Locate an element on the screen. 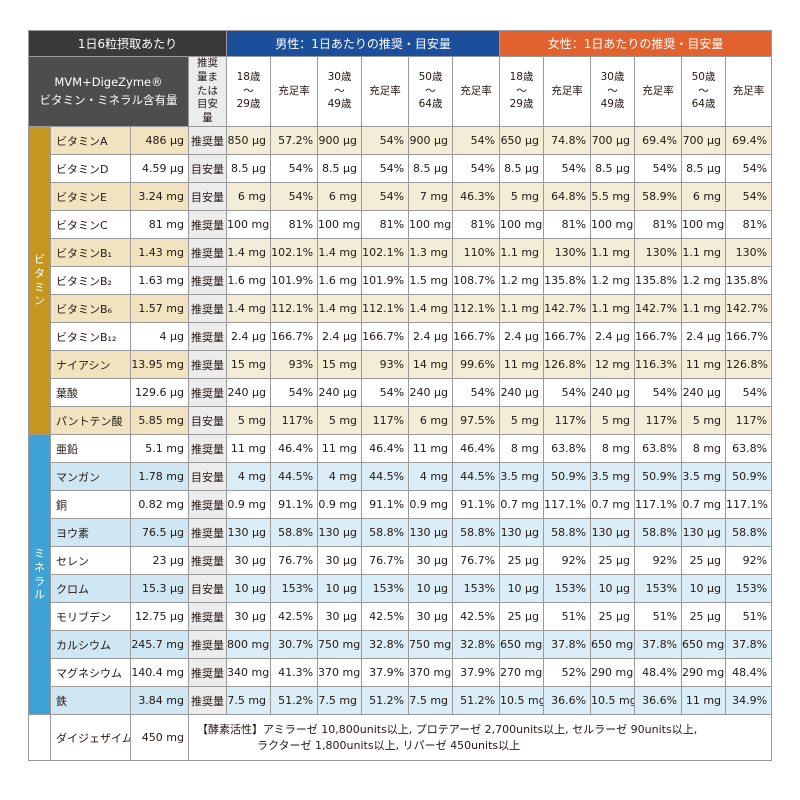  nutrient-amount: 3.84 mg is located at coordinates (159, 700).